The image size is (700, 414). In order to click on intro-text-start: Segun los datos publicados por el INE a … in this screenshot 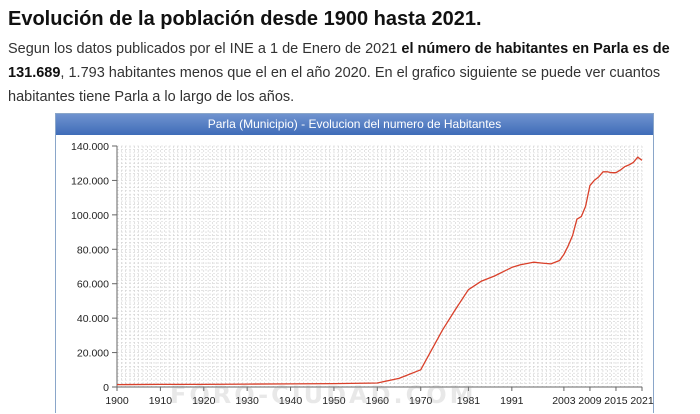, I will do `click(205, 49)`.